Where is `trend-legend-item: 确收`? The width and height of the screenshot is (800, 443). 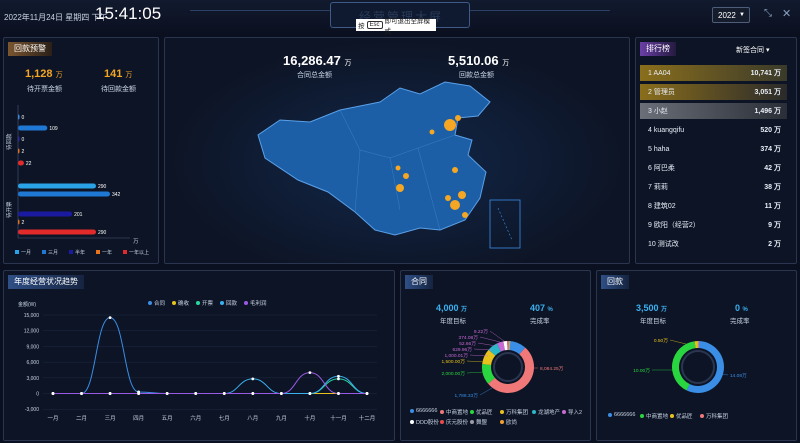
trend-legend-item: 确收 is located at coordinates (180, 303).